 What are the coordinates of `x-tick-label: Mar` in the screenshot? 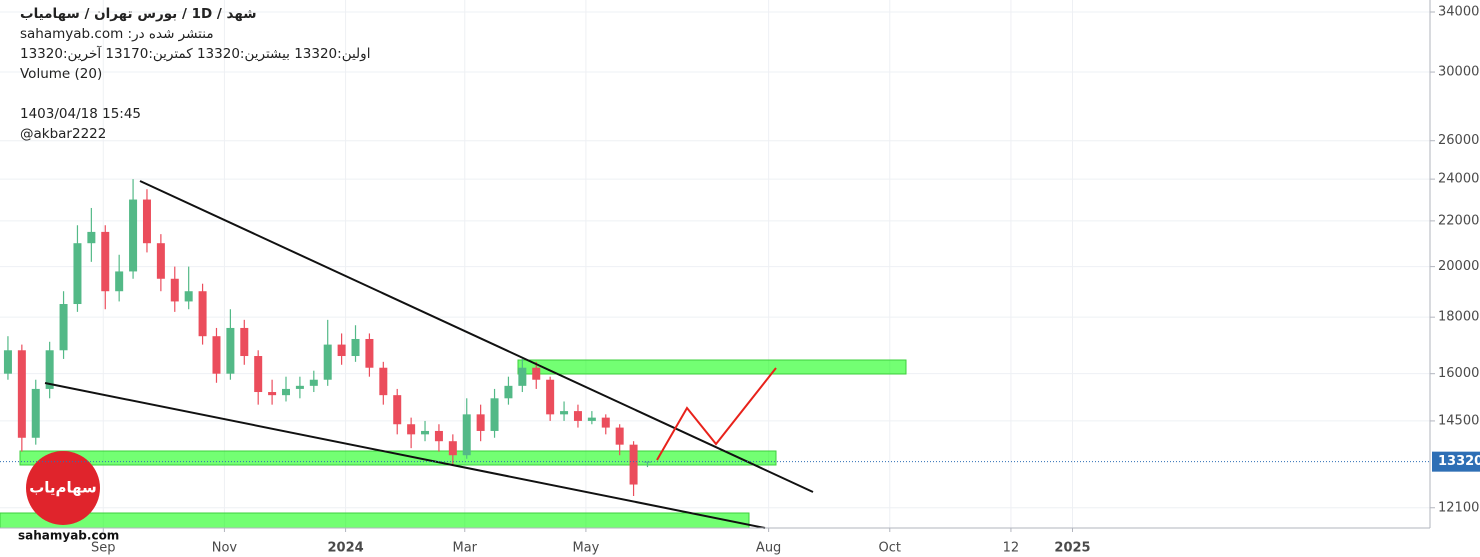 It's located at (464, 548).